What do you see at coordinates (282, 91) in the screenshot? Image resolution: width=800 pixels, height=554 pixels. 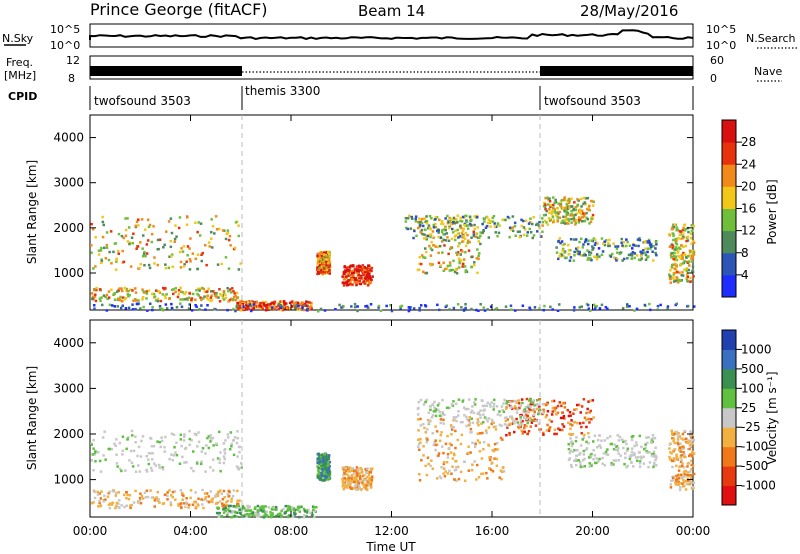 I see `cpid-segment-2: themis 3300` at bounding box center [282, 91].